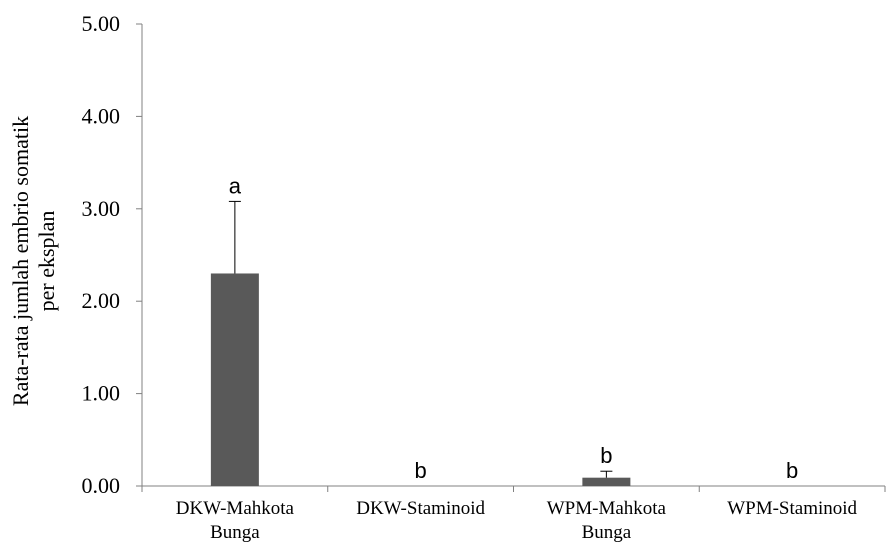 This screenshot has width=892, height=552. What do you see at coordinates (46, 261) in the screenshot?
I see `y-axis-title-line-2: per eksplan` at bounding box center [46, 261].